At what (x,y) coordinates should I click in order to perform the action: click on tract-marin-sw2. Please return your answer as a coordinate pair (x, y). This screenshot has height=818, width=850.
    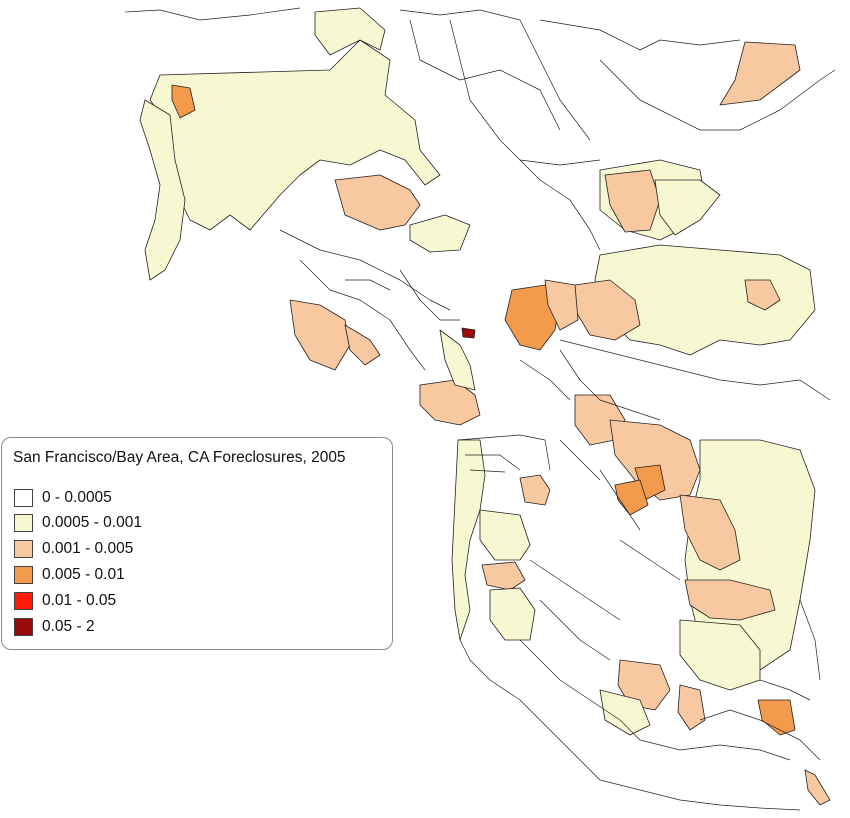
    Looking at the image, I should click on (362, 345).